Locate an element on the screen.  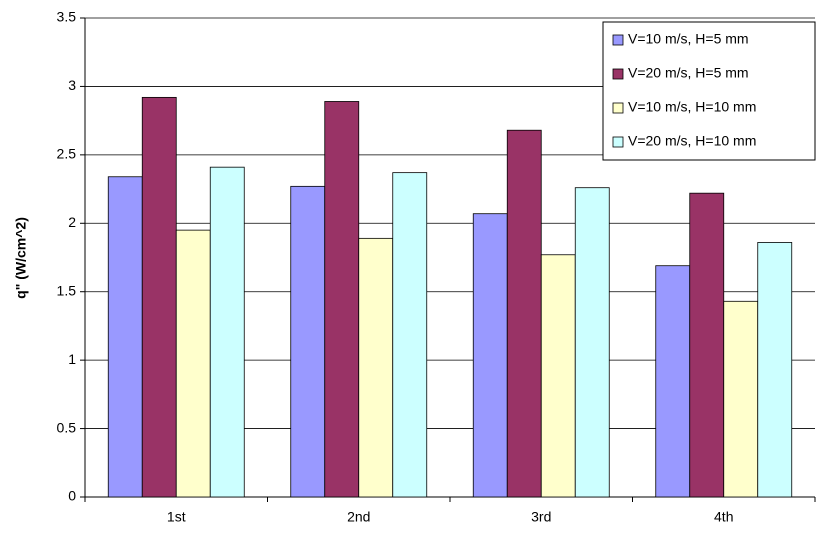
legend-box is located at coordinates (709, 91).